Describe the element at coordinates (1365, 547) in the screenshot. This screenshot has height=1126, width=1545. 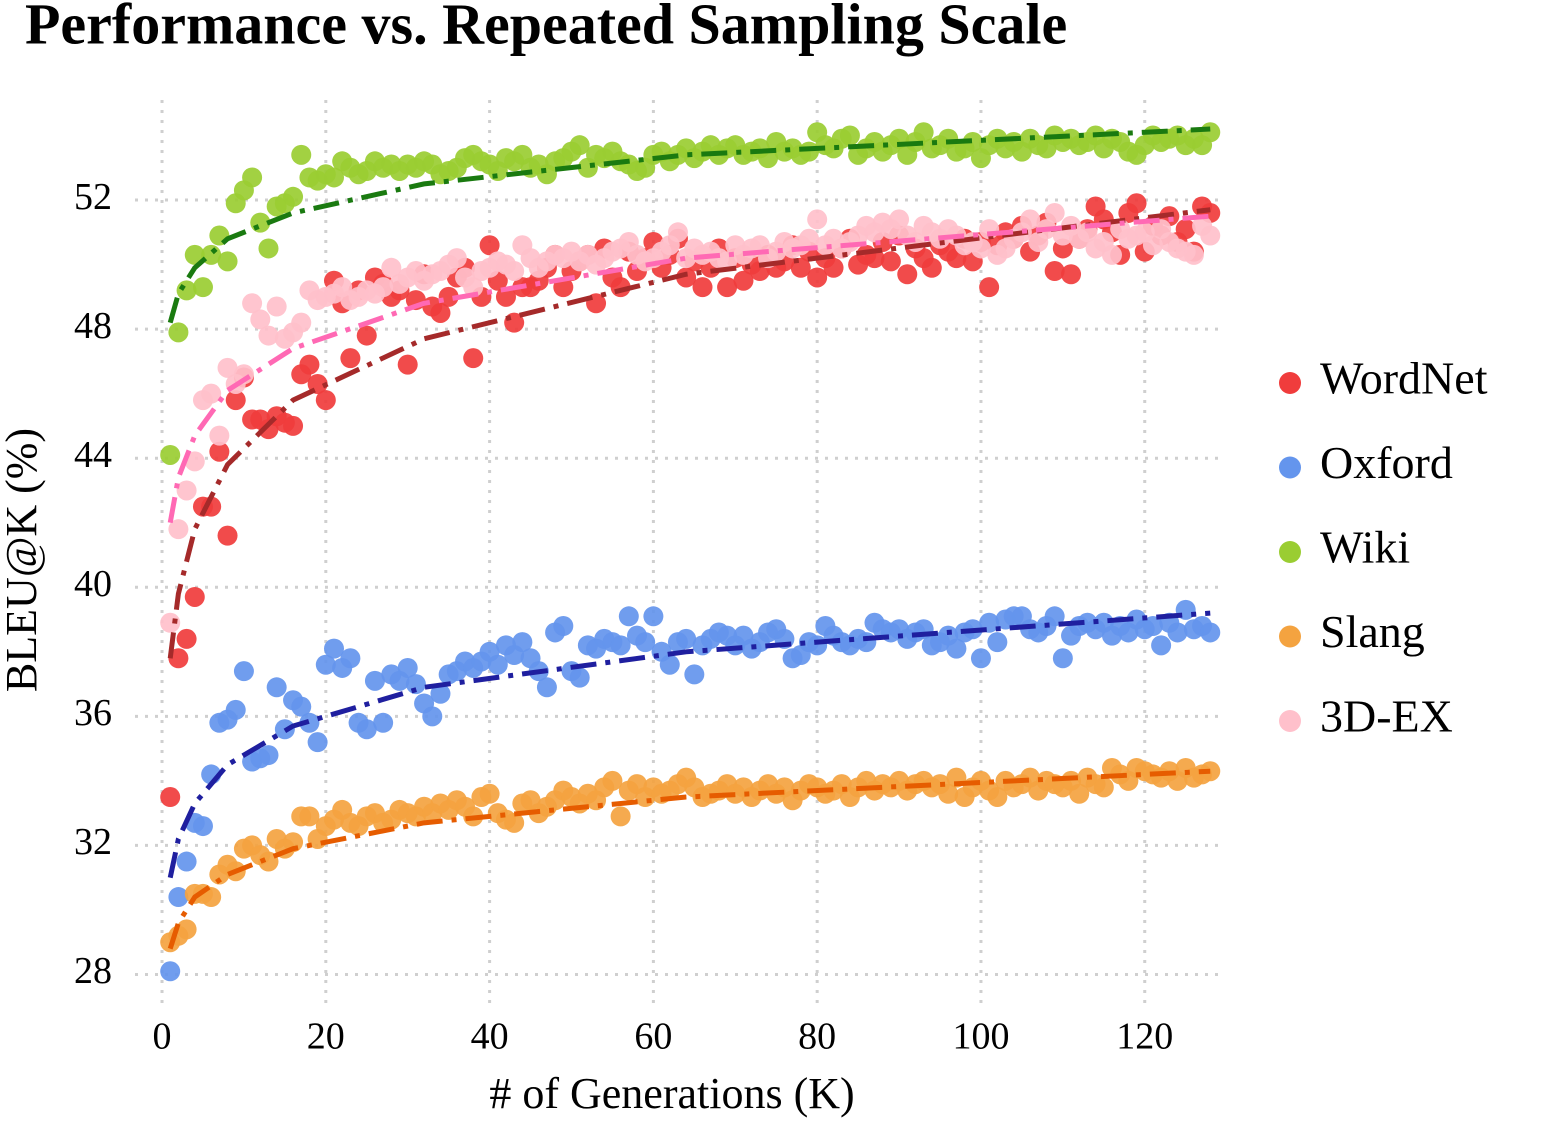
I see `legend-label: Wiki` at that location.